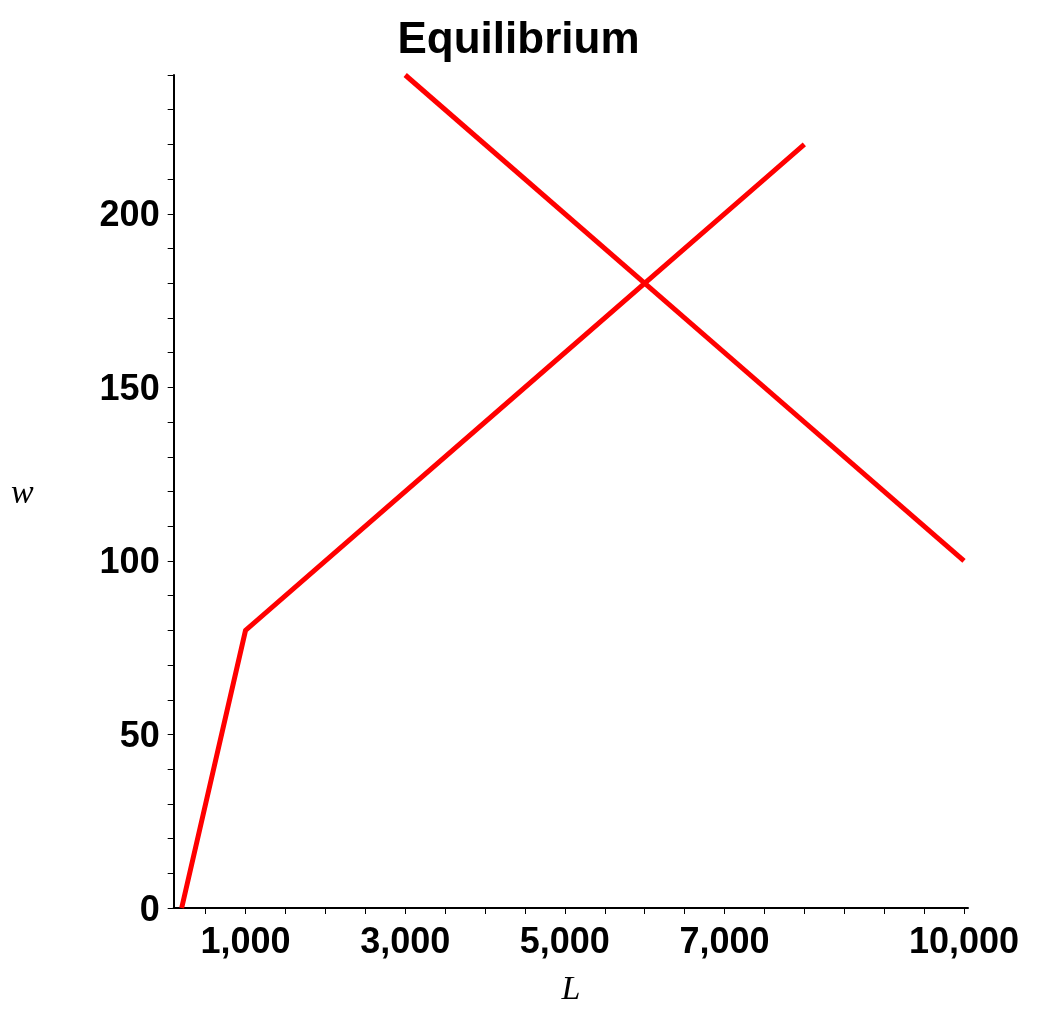  I want to click on x-axis-title: L, so click(570, 987).